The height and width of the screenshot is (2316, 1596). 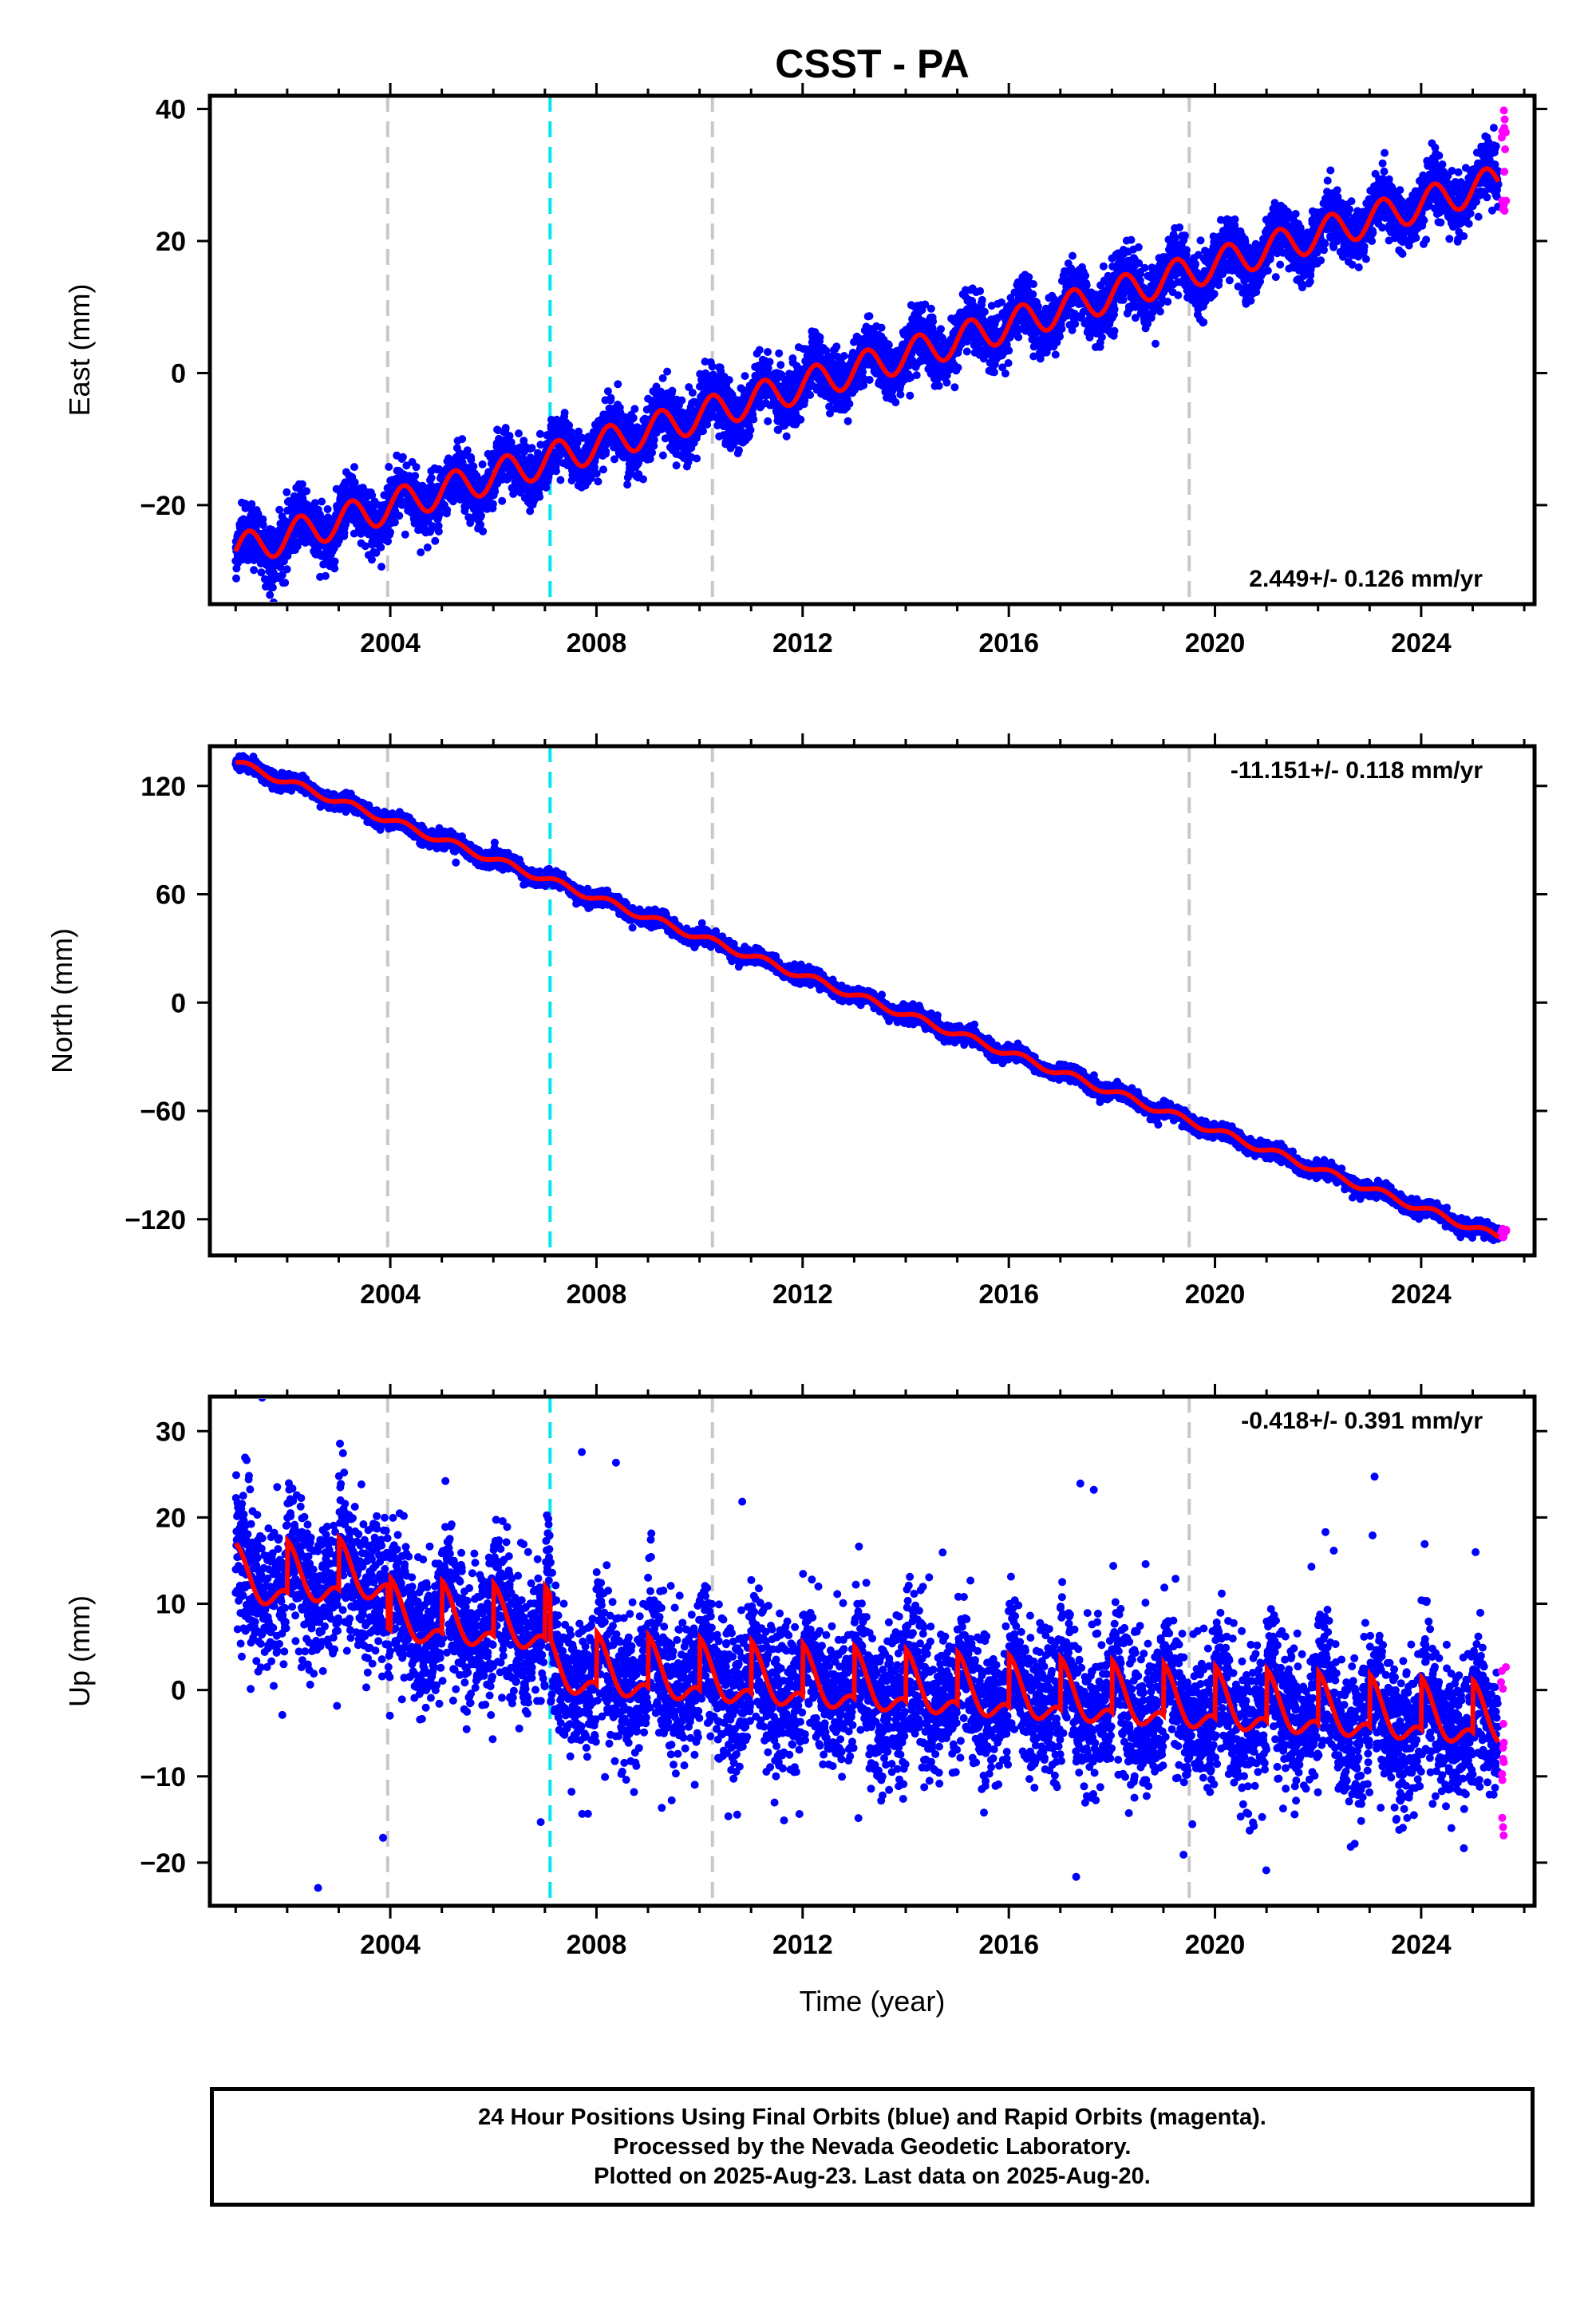 I want to click on chart-title: CSST - PA, so click(x=873, y=63).